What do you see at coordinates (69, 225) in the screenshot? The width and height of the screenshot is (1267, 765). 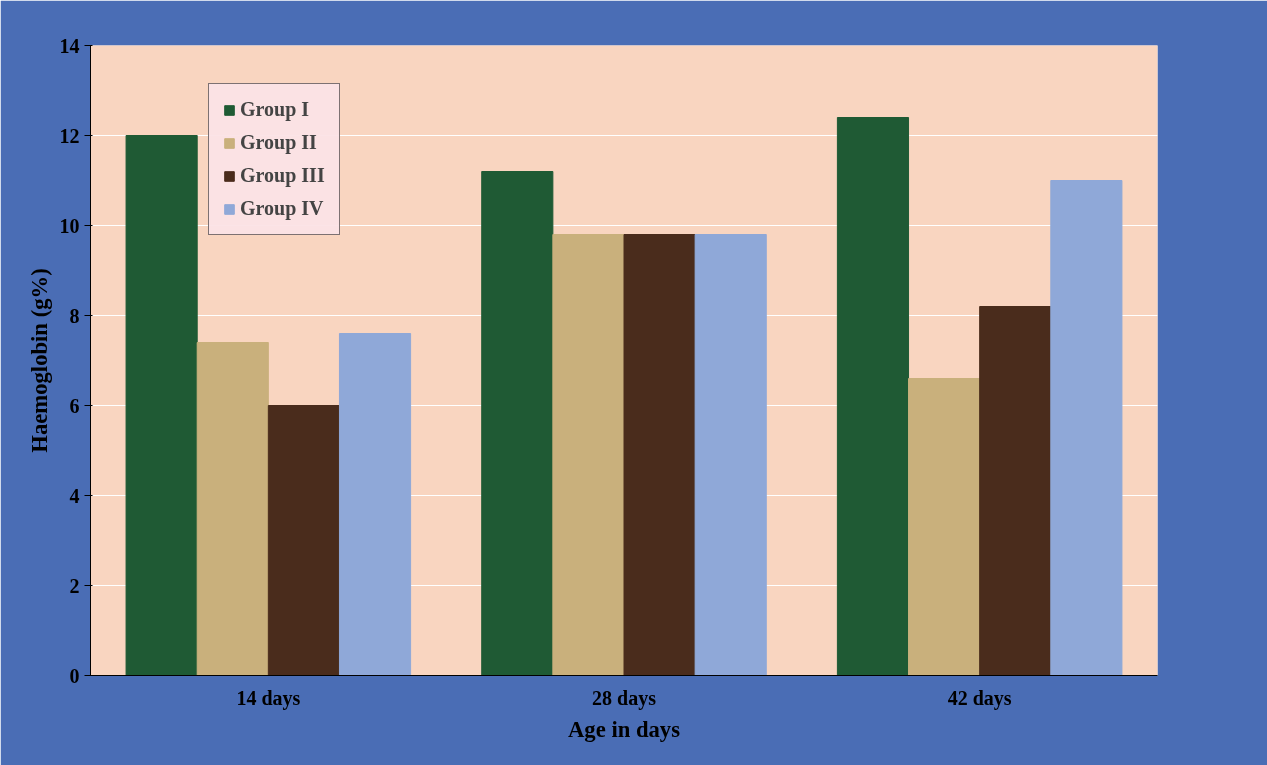 I see `y-tick-label: 10` at bounding box center [69, 225].